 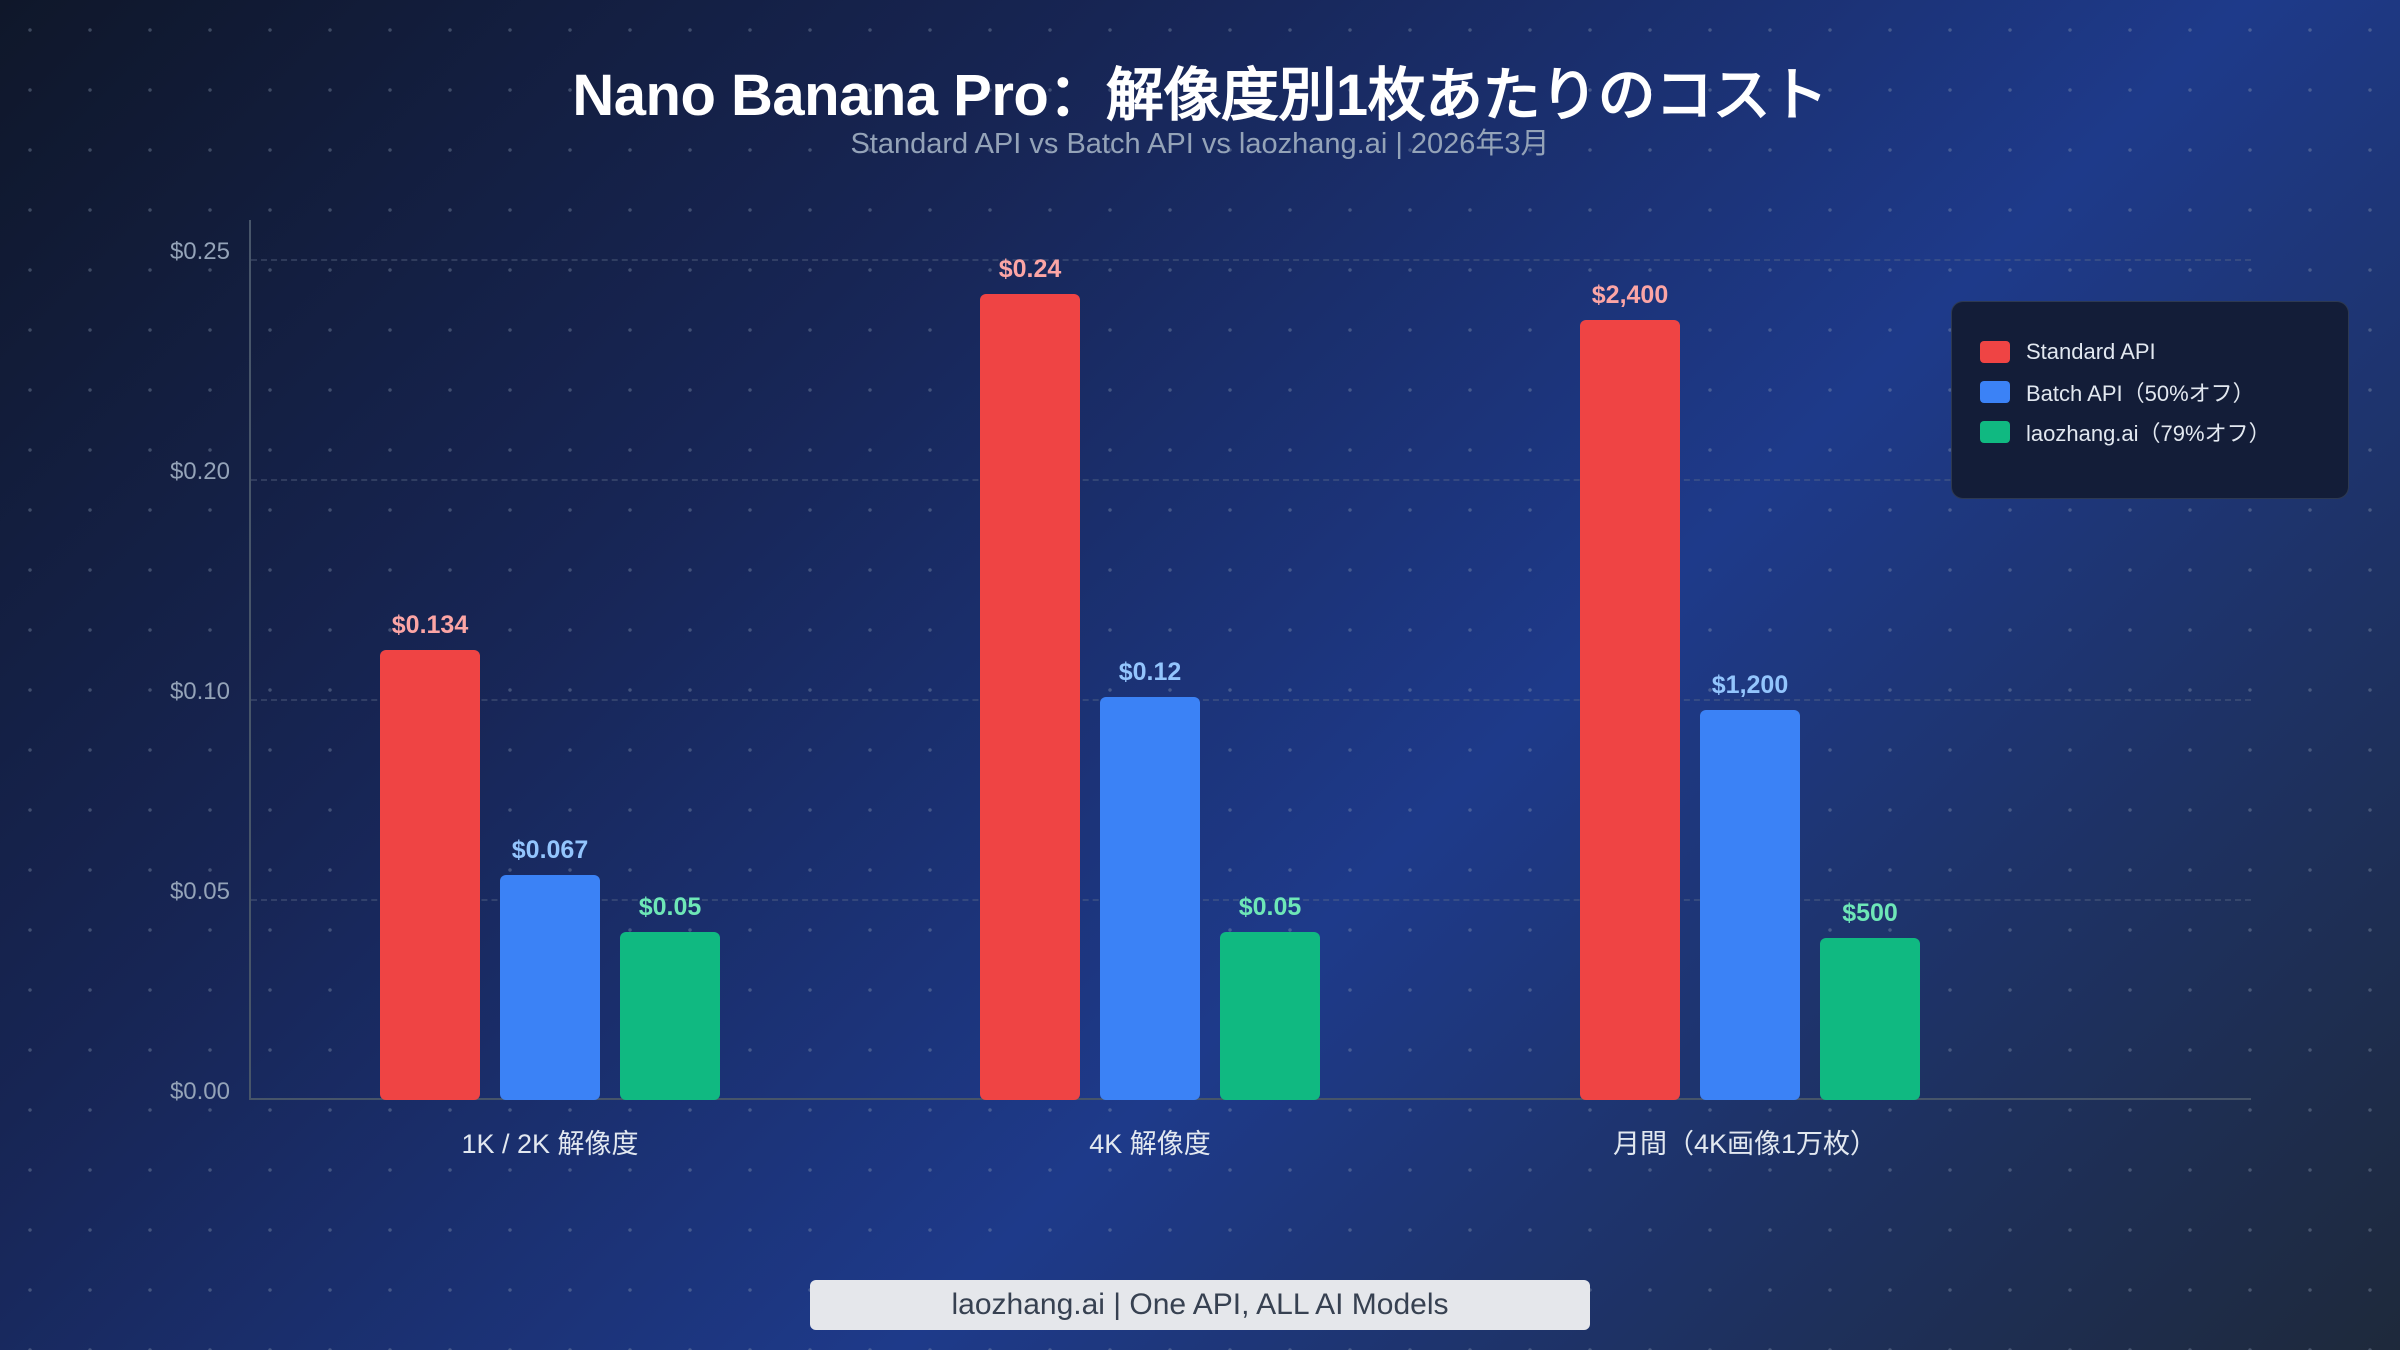 I want to click on x-category-label: 4K 解像度, so click(x=1150, y=1144).